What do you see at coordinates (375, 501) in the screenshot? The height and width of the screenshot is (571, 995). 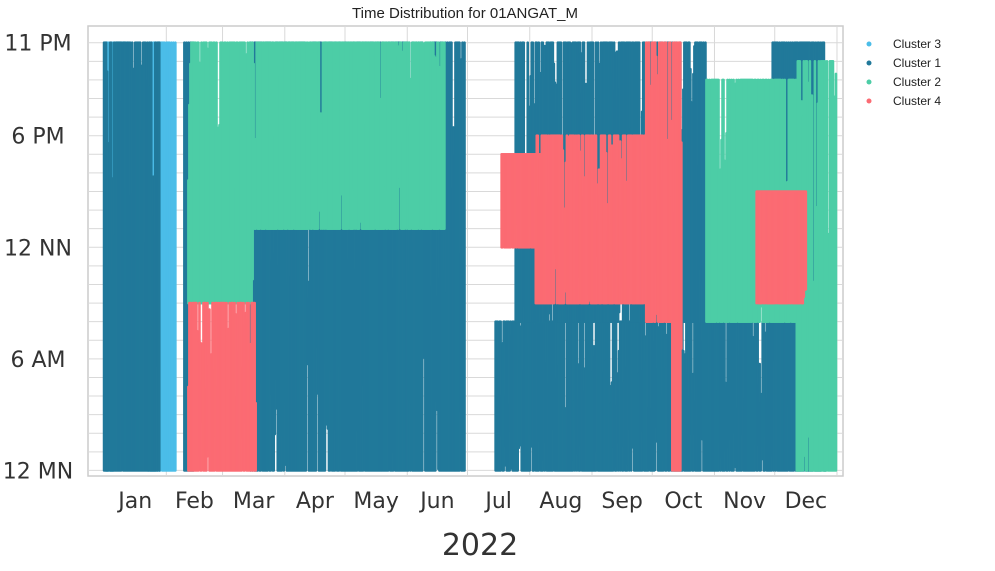 I see `x-tick-label: May` at bounding box center [375, 501].